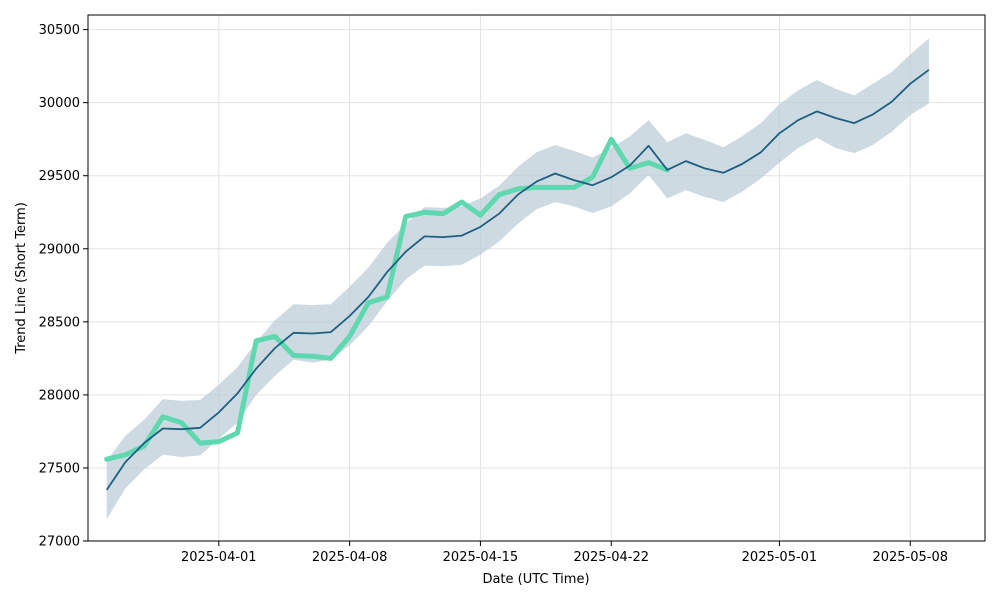  I want to click on y-tick-label: 28500, so click(59, 322).